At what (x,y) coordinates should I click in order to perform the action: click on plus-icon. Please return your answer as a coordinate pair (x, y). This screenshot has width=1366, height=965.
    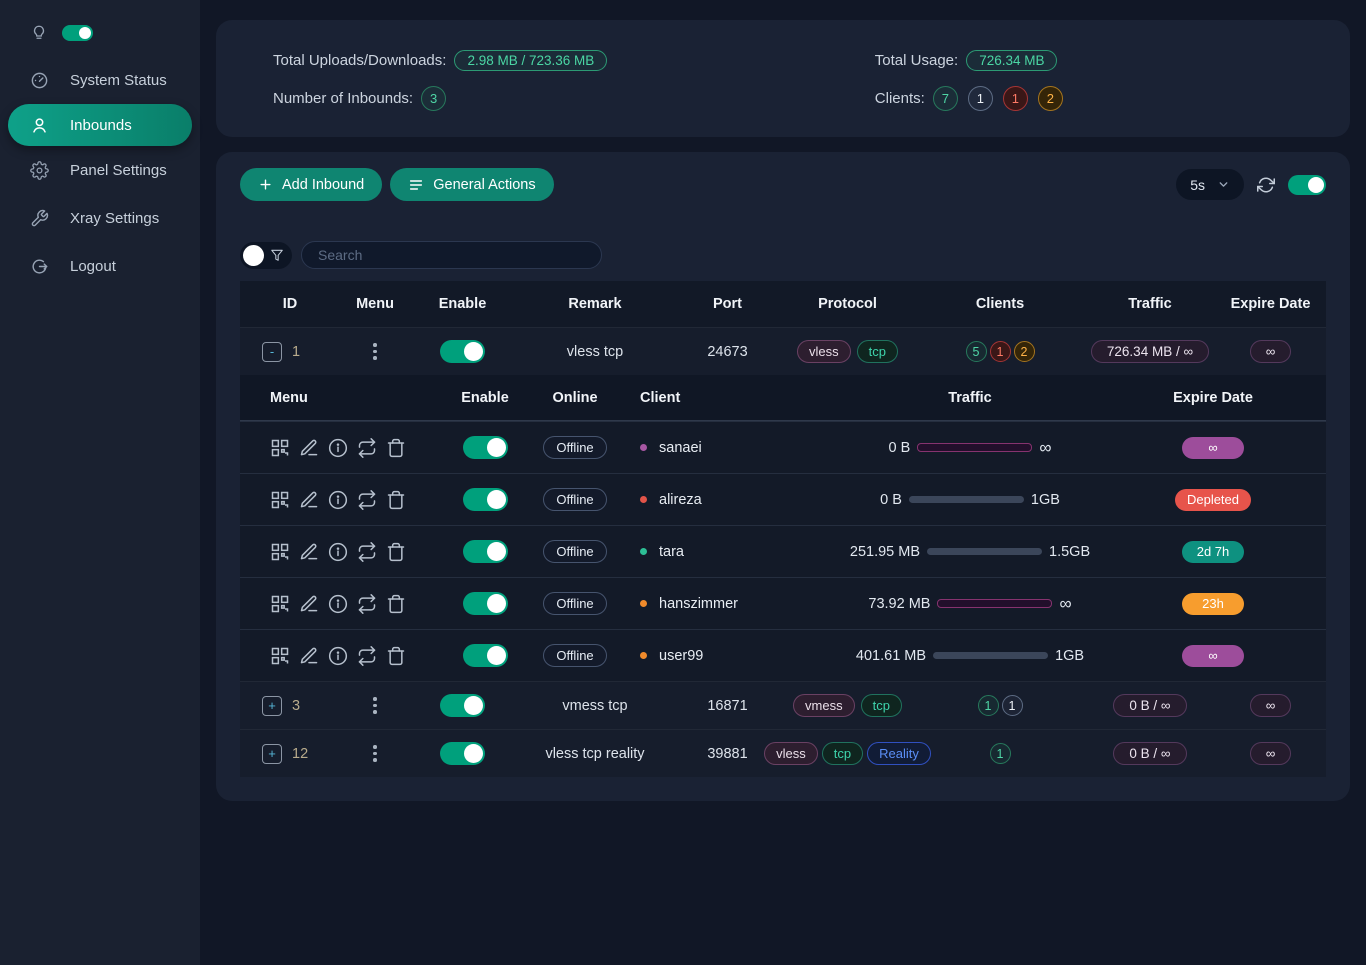
    Looking at the image, I should click on (265, 184).